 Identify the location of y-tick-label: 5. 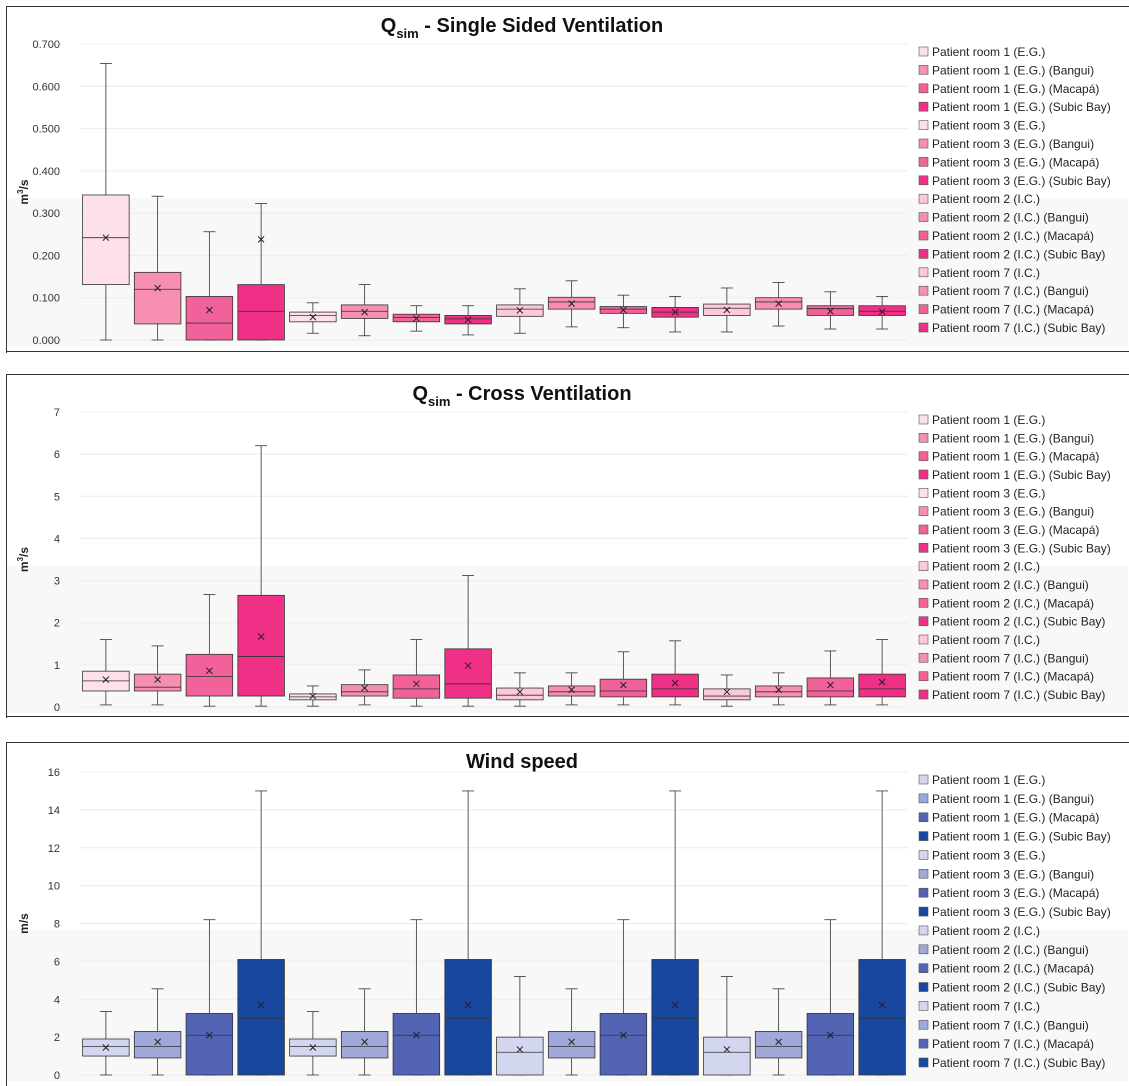
(57, 497).